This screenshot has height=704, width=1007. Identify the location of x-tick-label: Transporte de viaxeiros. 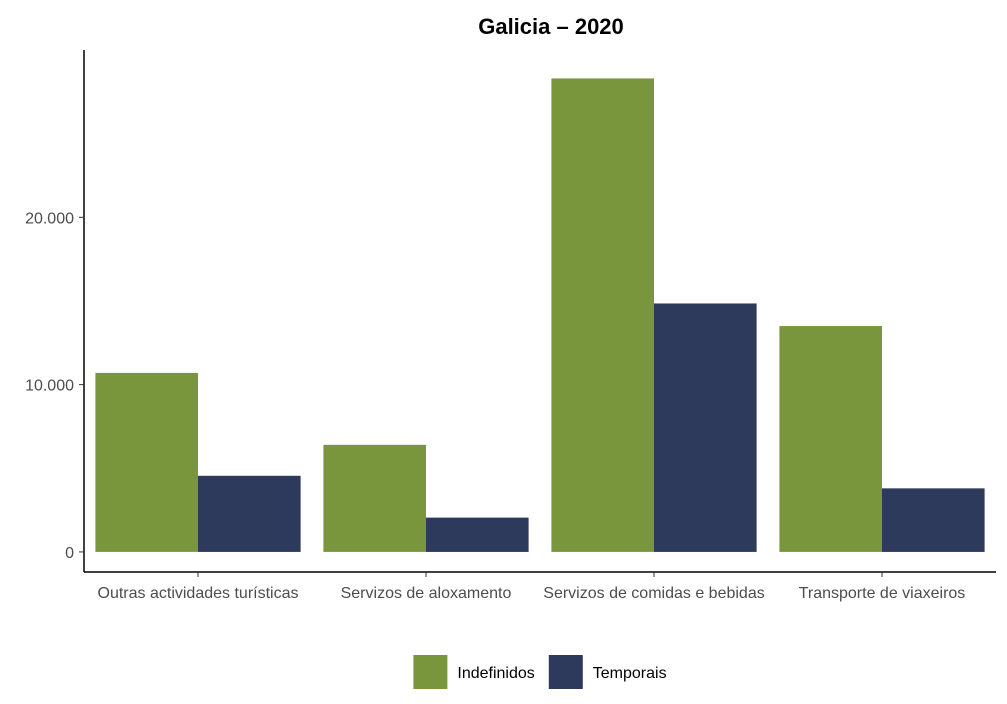
(882, 593).